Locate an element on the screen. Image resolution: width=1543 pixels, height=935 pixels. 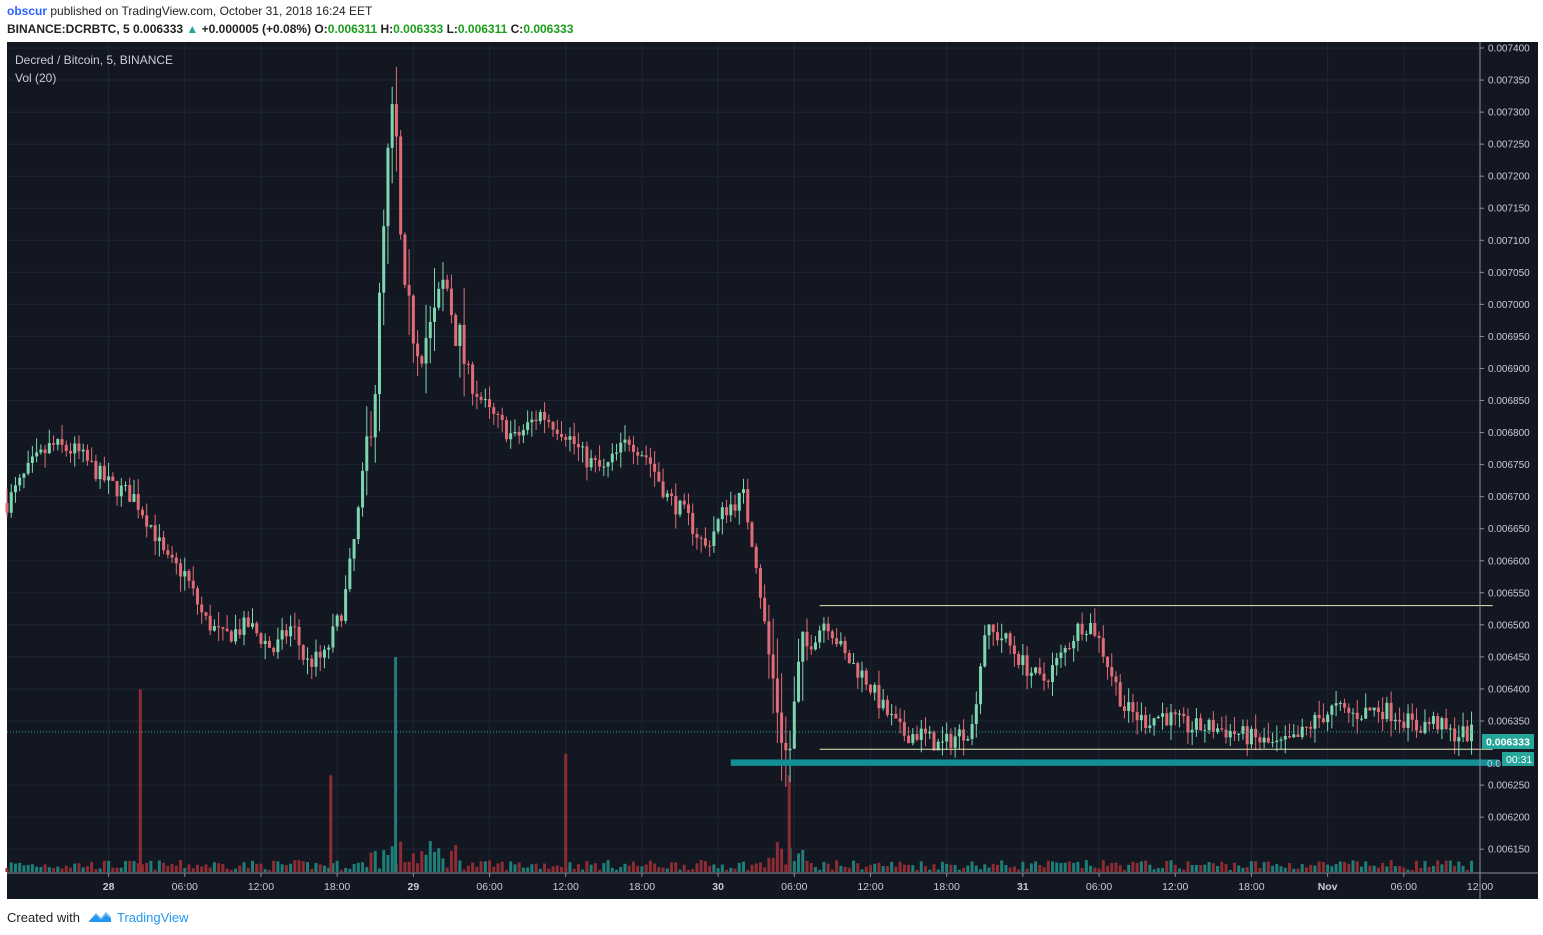
close-value: 0.006333 is located at coordinates (548, 29).